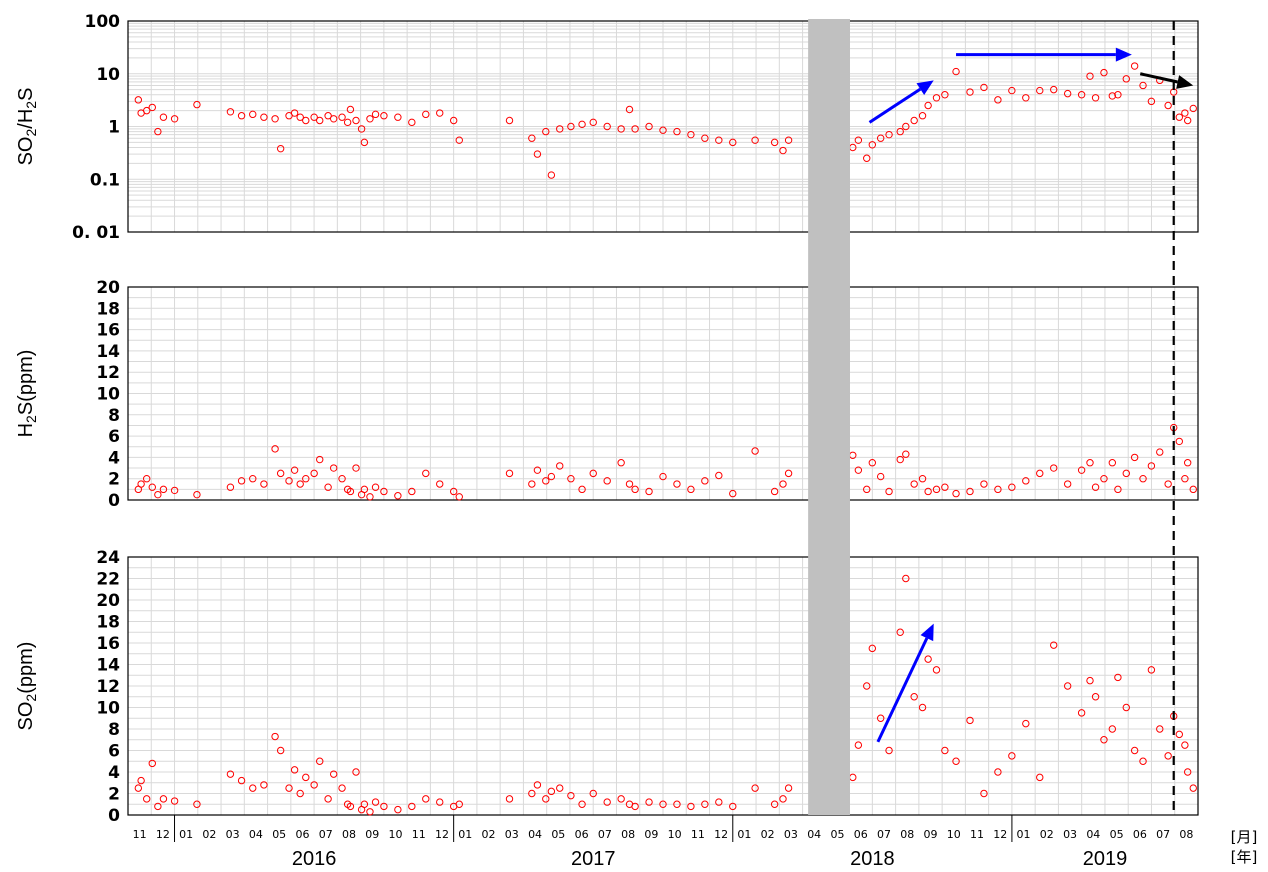 This screenshot has height=872, width=1268. What do you see at coordinates (108, 644) in the screenshot?
I see `y-tick-label: 16` at bounding box center [108, 644].